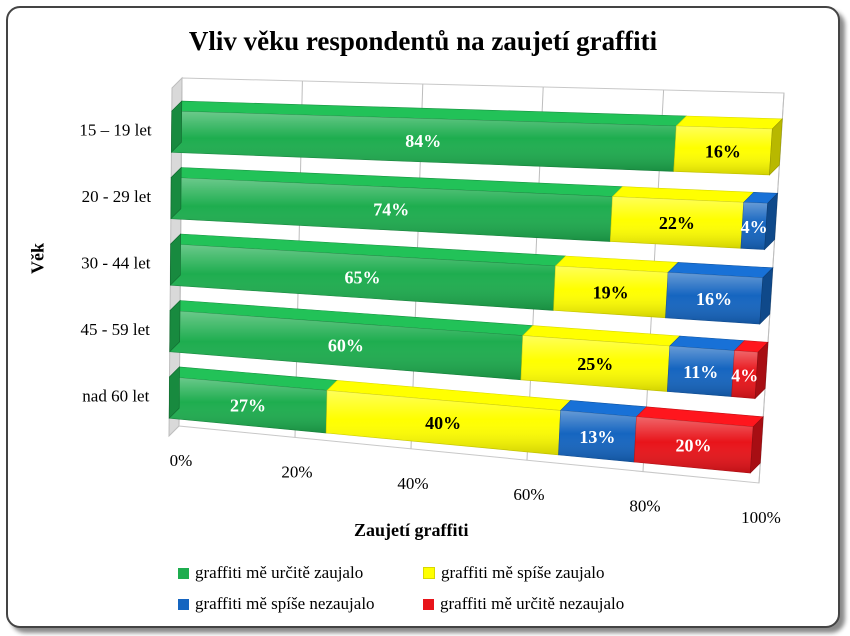 The width and height of the screenshot is (850, 636). Describe the element at coordinates (279, 572) in the screenshot. I see `legend-label-1: graffiti mě určitě zaujalo` at that location.